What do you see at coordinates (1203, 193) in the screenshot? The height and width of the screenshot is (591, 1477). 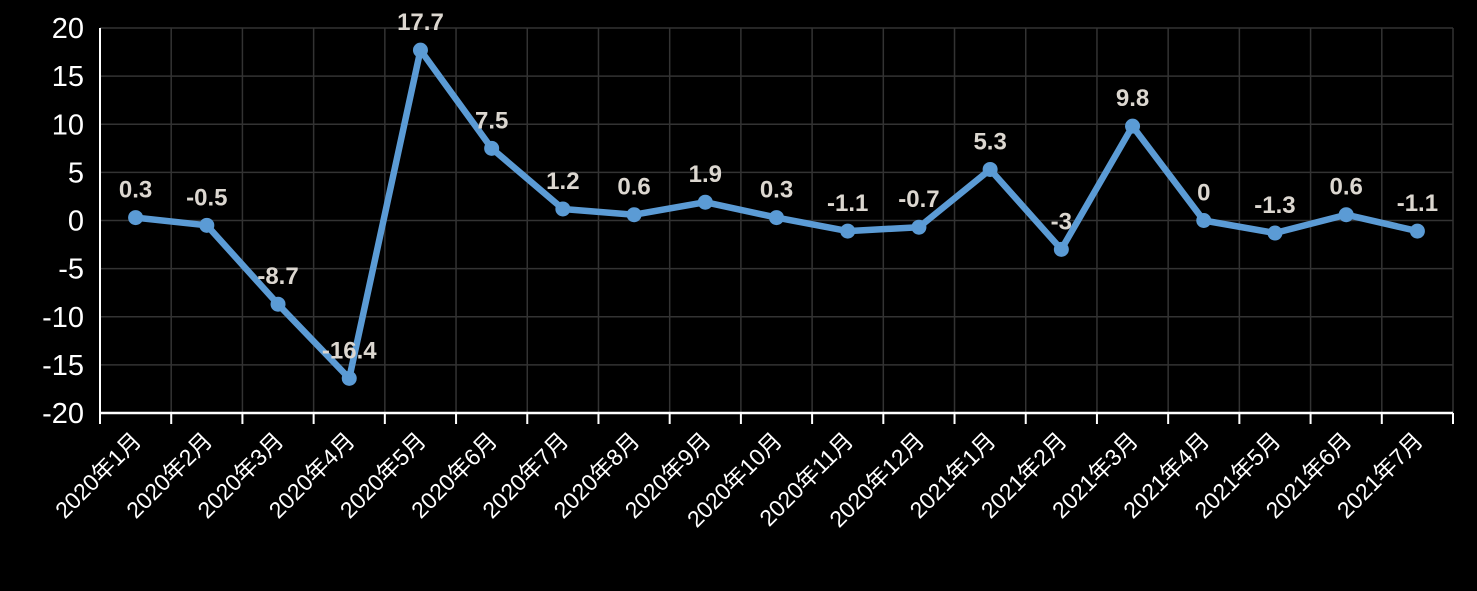 I see `data-point-label: 0` at bounding box center [1203, 193].